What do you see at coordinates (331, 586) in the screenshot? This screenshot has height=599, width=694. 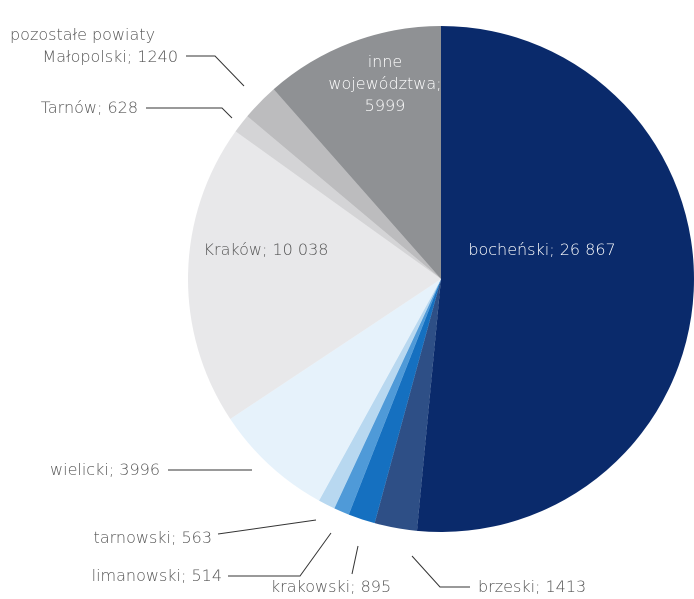 I see `slice-label: krakowski; 895` at bounding box center [331, 586].